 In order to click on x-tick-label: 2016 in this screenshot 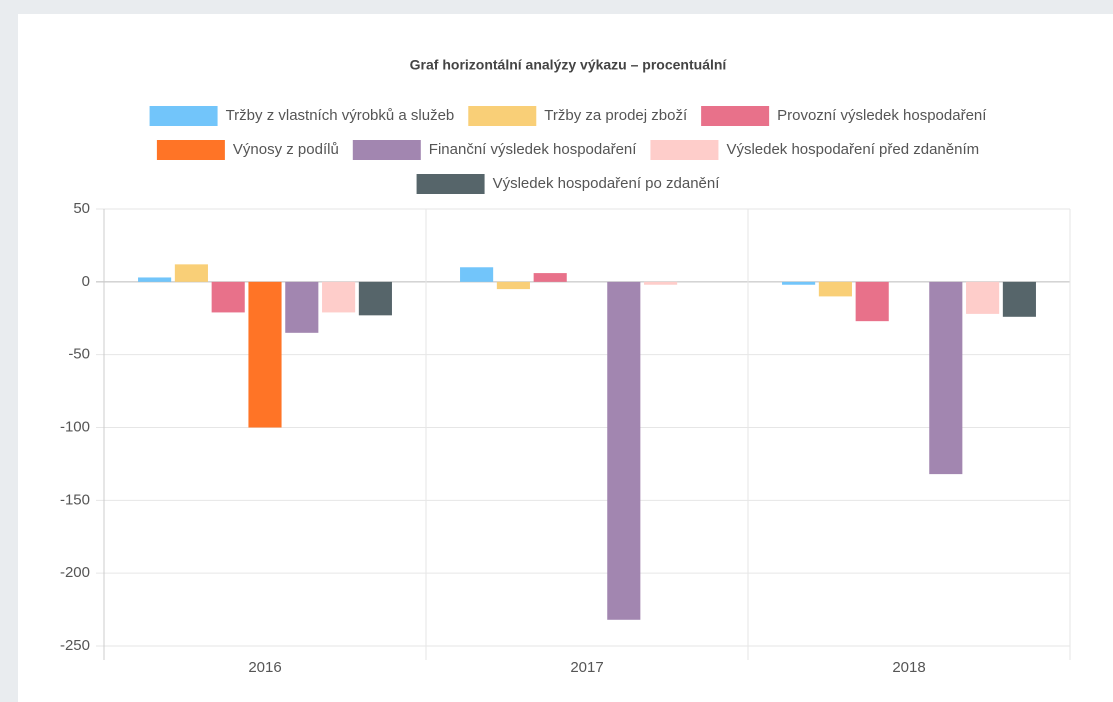, I will do `click(264, 667)`.